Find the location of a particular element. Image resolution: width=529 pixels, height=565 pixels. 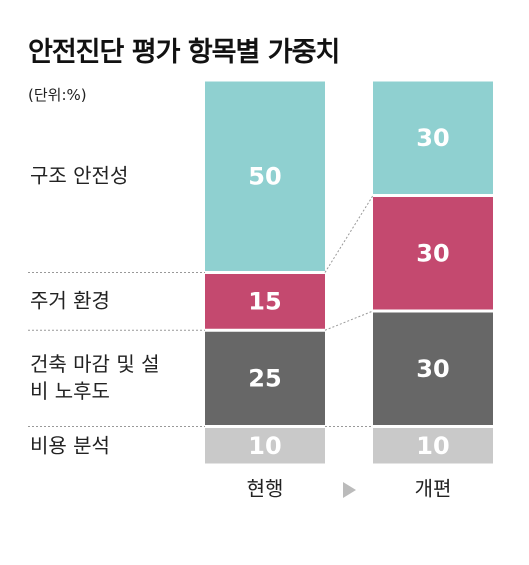

series-label: 구조 안전성 is located at coordinates (79, 175).